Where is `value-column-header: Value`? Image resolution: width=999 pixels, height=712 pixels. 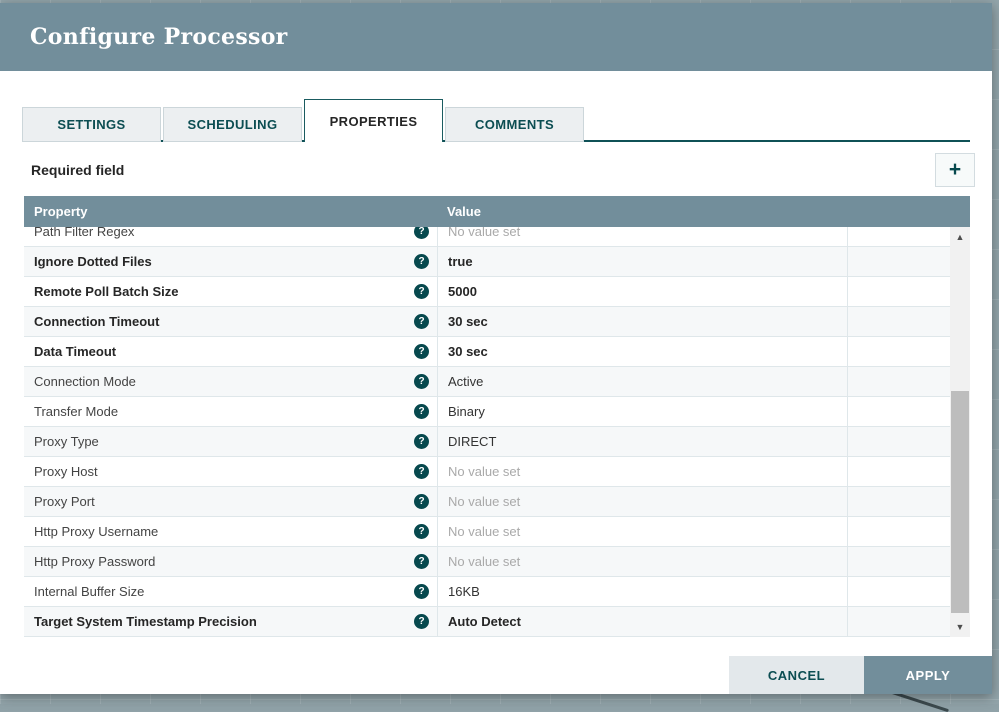
value-column-header: Value is located at coordinates (459, 211).